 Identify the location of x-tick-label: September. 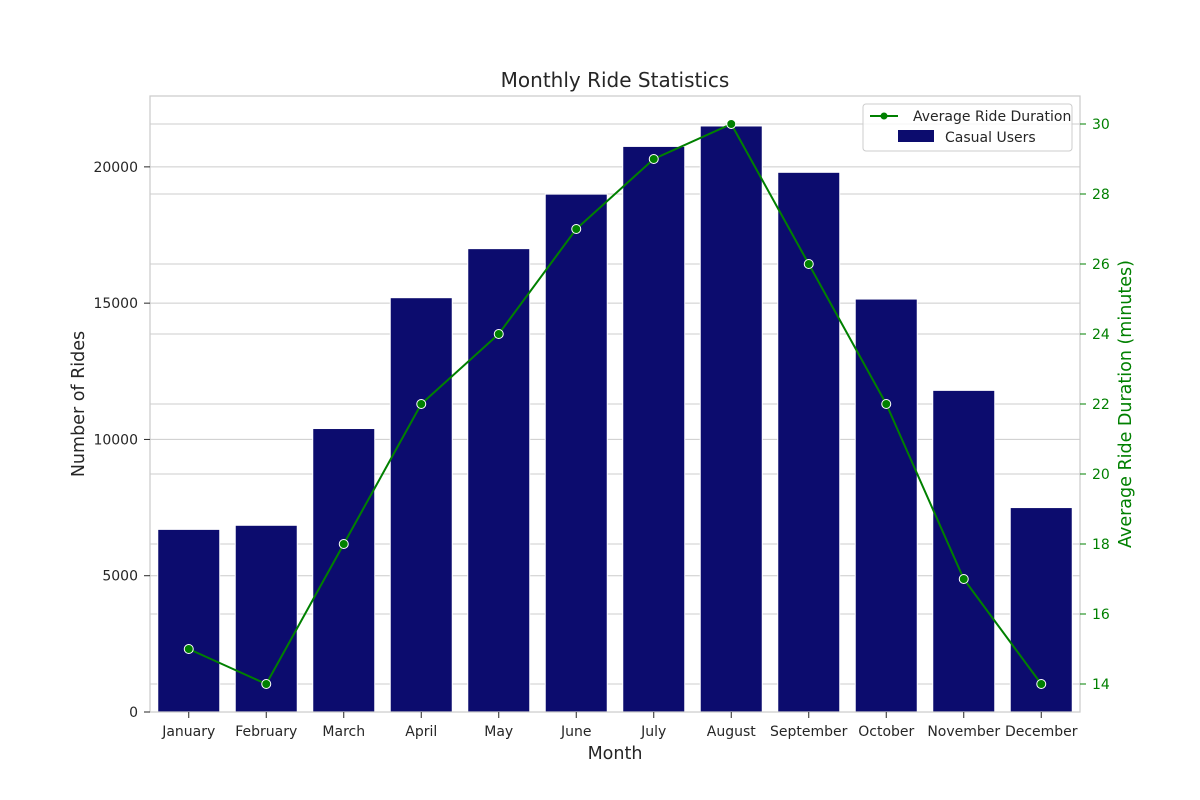
(809, 732).